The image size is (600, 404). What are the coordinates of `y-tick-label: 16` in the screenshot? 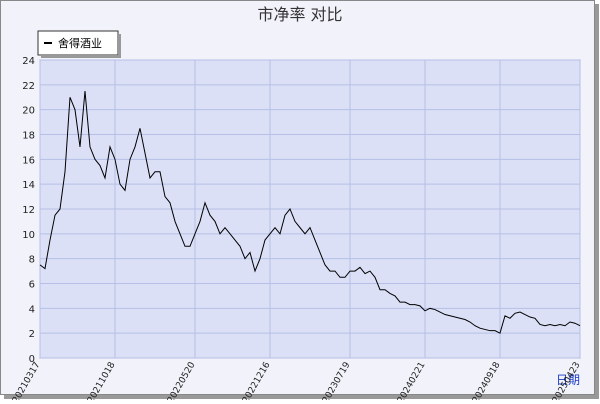 It's located at (28, 160).